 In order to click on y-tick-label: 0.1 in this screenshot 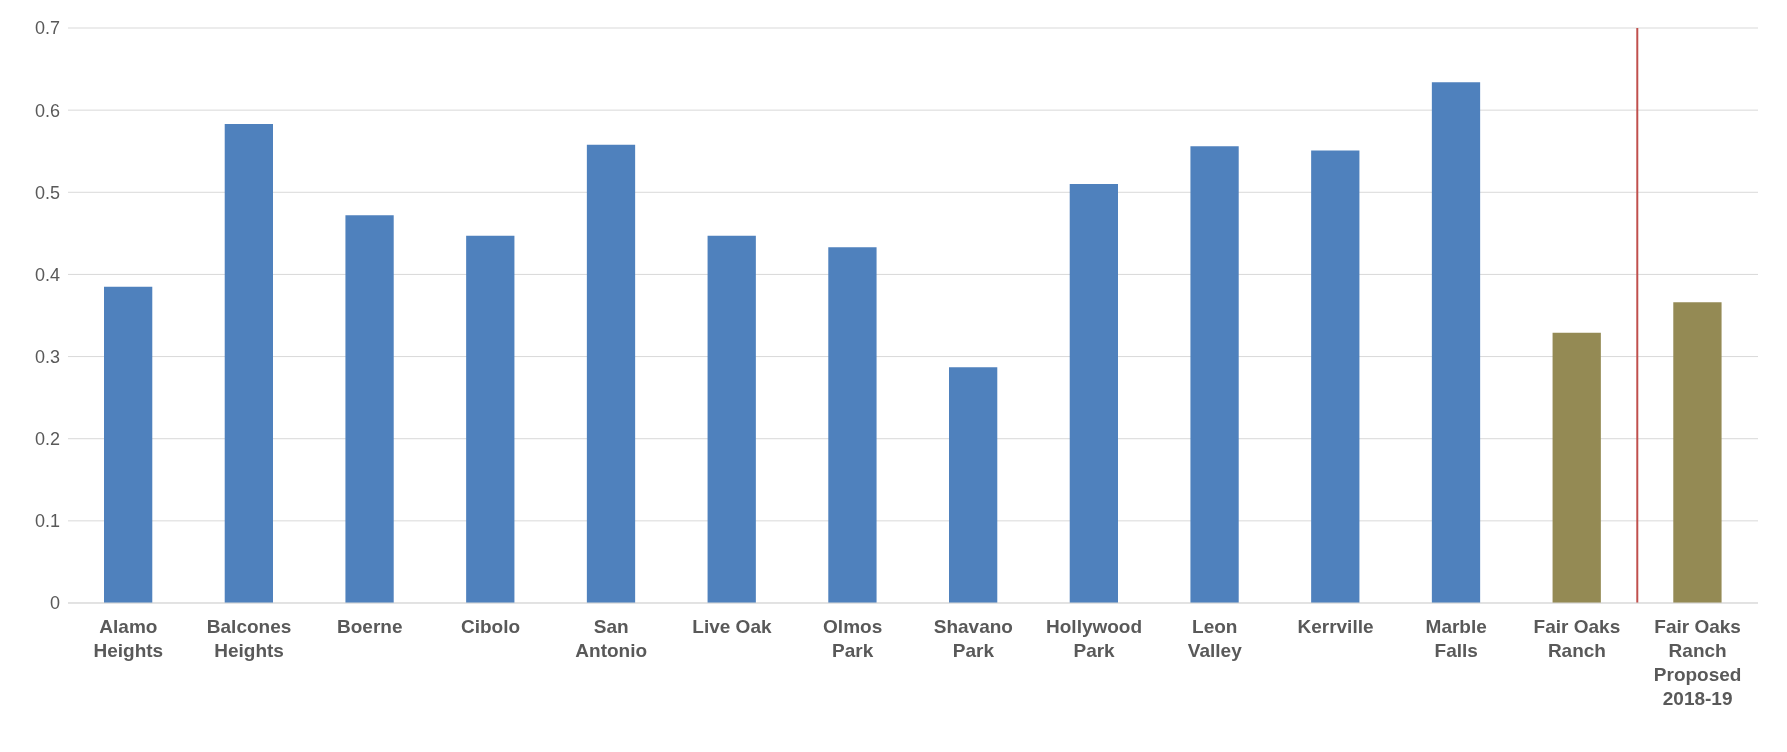, I will do `click(47, 521)`.